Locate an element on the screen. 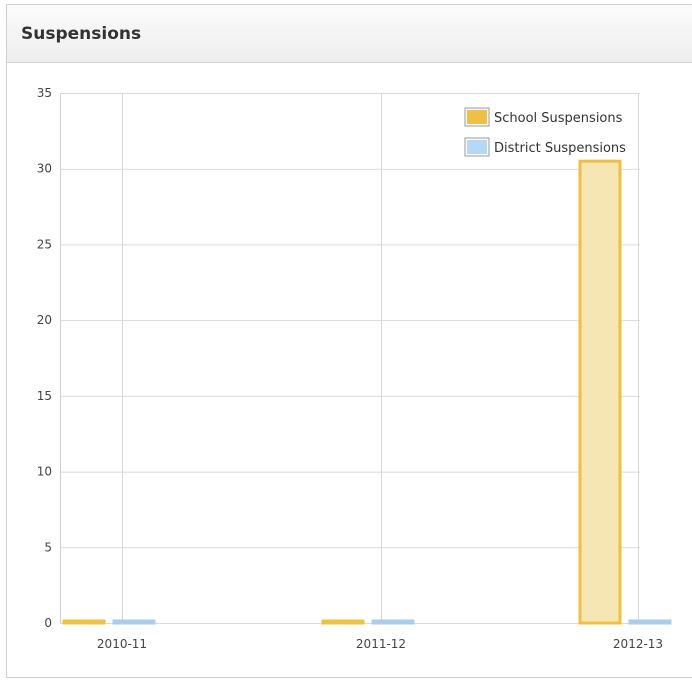  legend-label: District Suspensions is located at coordinates (560, 148).